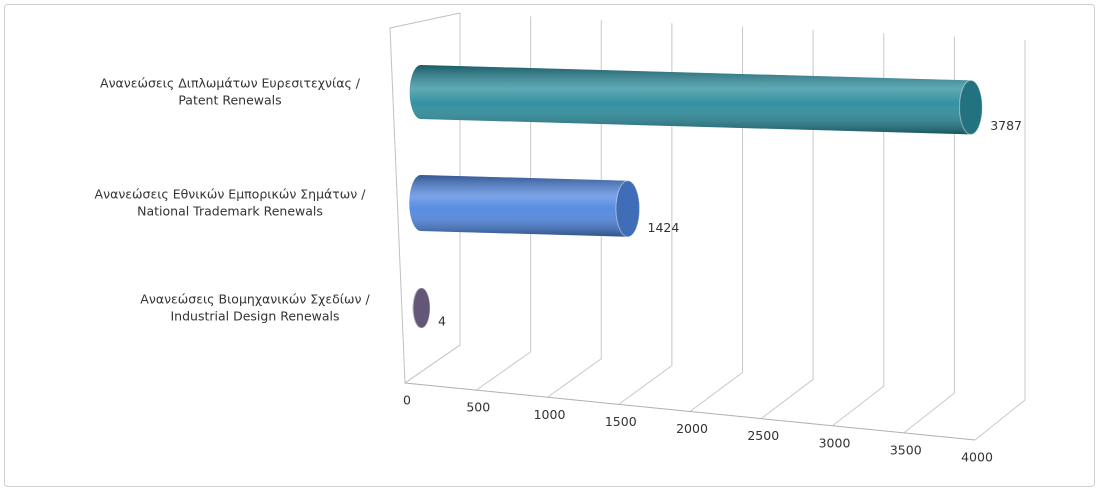  Describe the element at coordinates (621, 421) in the screenshot. I see `x-tick-label: 1500` at that location.